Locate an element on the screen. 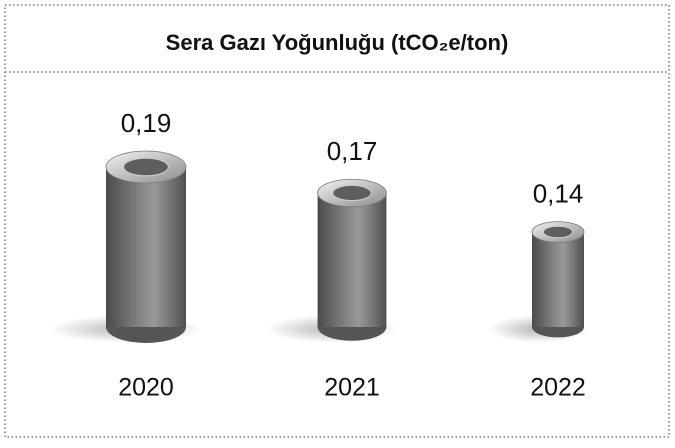 This screenshot has width=675, height=448. x-tick-label: 2021 is located at coordinates (352, 388).